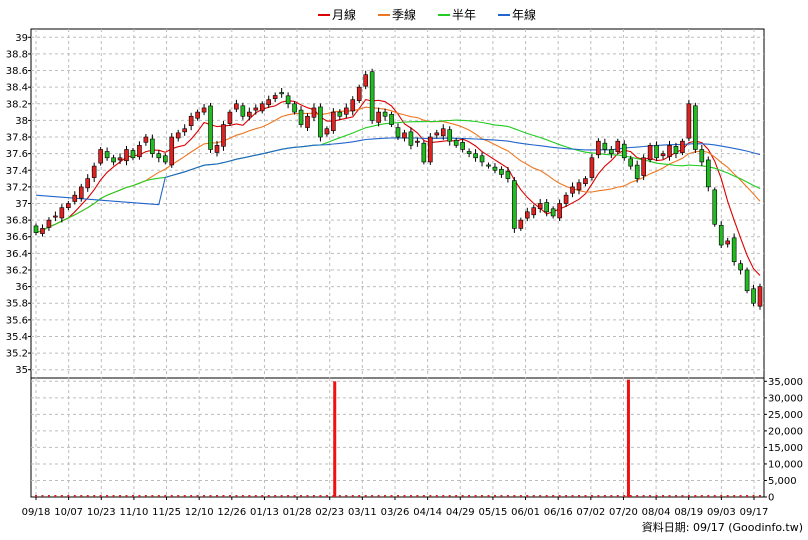 The width and height of the screenshot is (808, 540). Describe the element at coordinates (688, 512) in the screenshot. I see `date-tick-label: 08/19` at that location.